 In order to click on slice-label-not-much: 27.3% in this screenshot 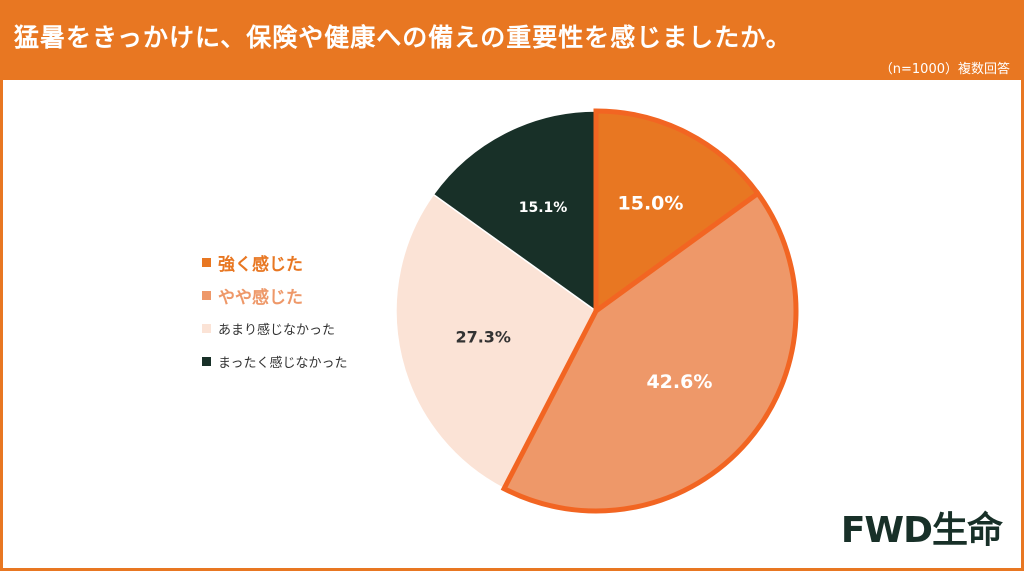, I will do `click(483, 337)`.